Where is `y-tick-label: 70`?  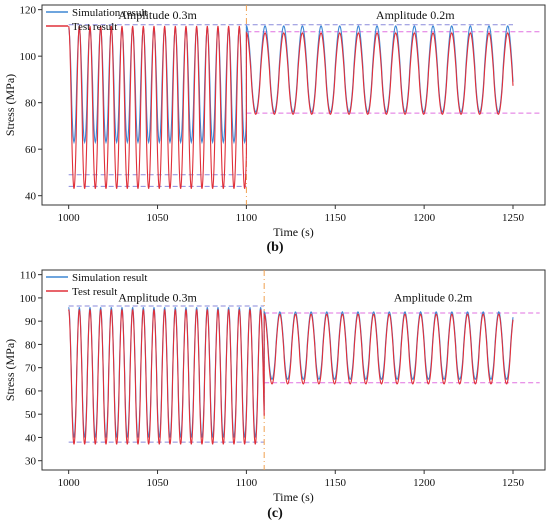
y-tick-label: 70 is located at coordinates (31, 369).